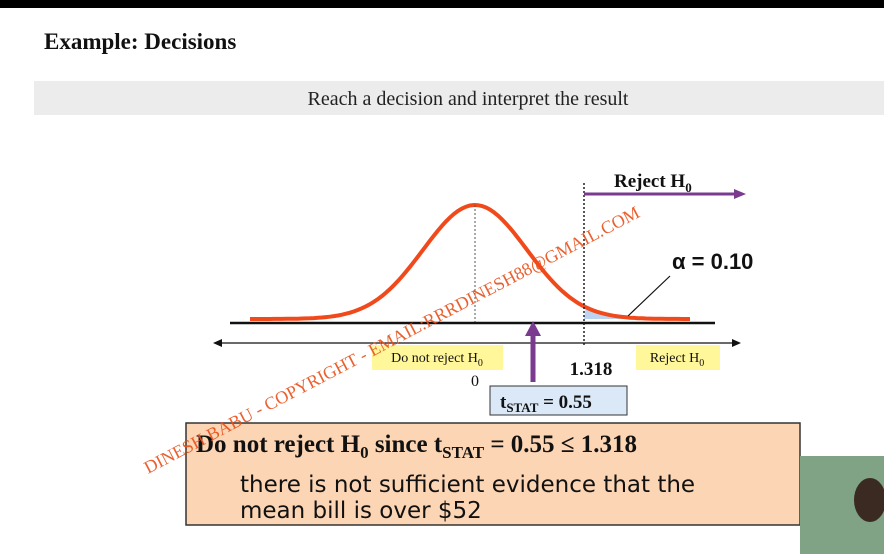 The width and height of the screenshot is (884, 554). Describe the element at coordinates (869, 500) in the screenshot. I see `webcam-person` at that location.